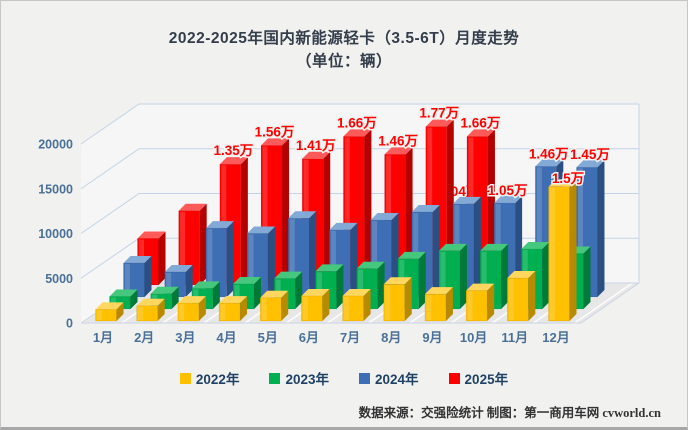 Image resolution: width=688 pixels, height=430 pixels. Describe the element at coordinates (247, 280) in the screenshot. I see `bar-2023年-4月-top` at that location.